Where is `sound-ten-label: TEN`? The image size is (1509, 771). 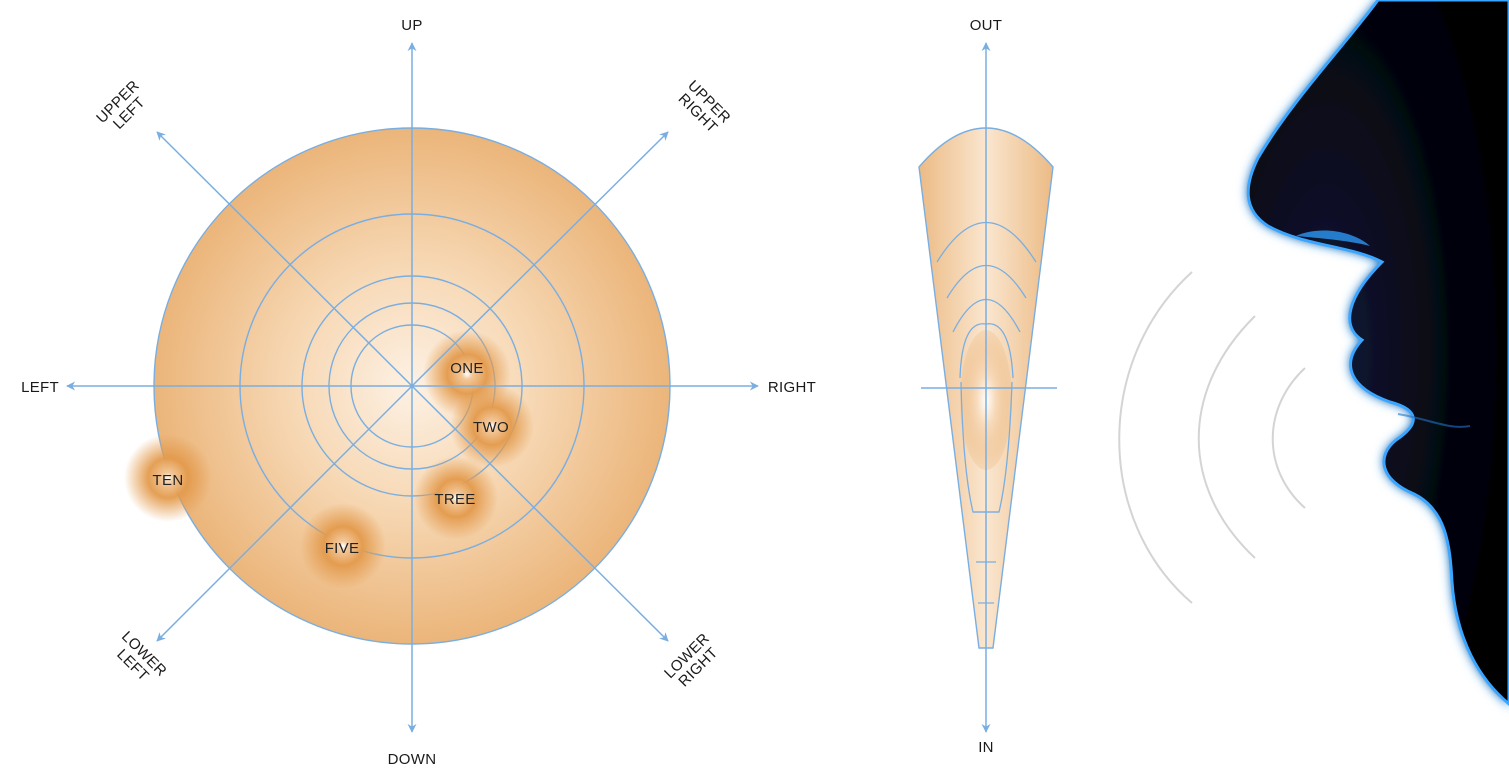
sound-ten-label: TEN is located at coordinates (168, 480).